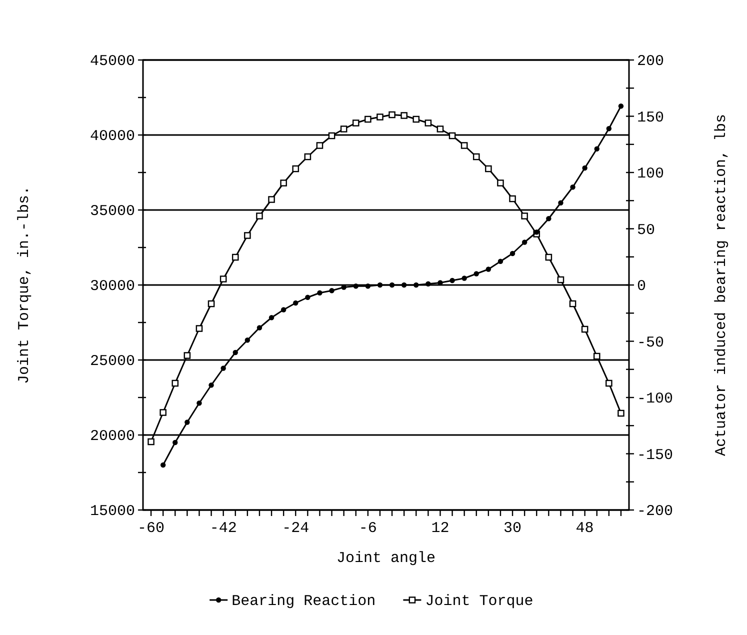 The height and width of the screenshot is (635, 747). What do you see at coordinates (721, 285) in the screenshot?
I see `y2-axis-title: Actuator induced bearing reaction, lbs` at bounding box center [721, 285].